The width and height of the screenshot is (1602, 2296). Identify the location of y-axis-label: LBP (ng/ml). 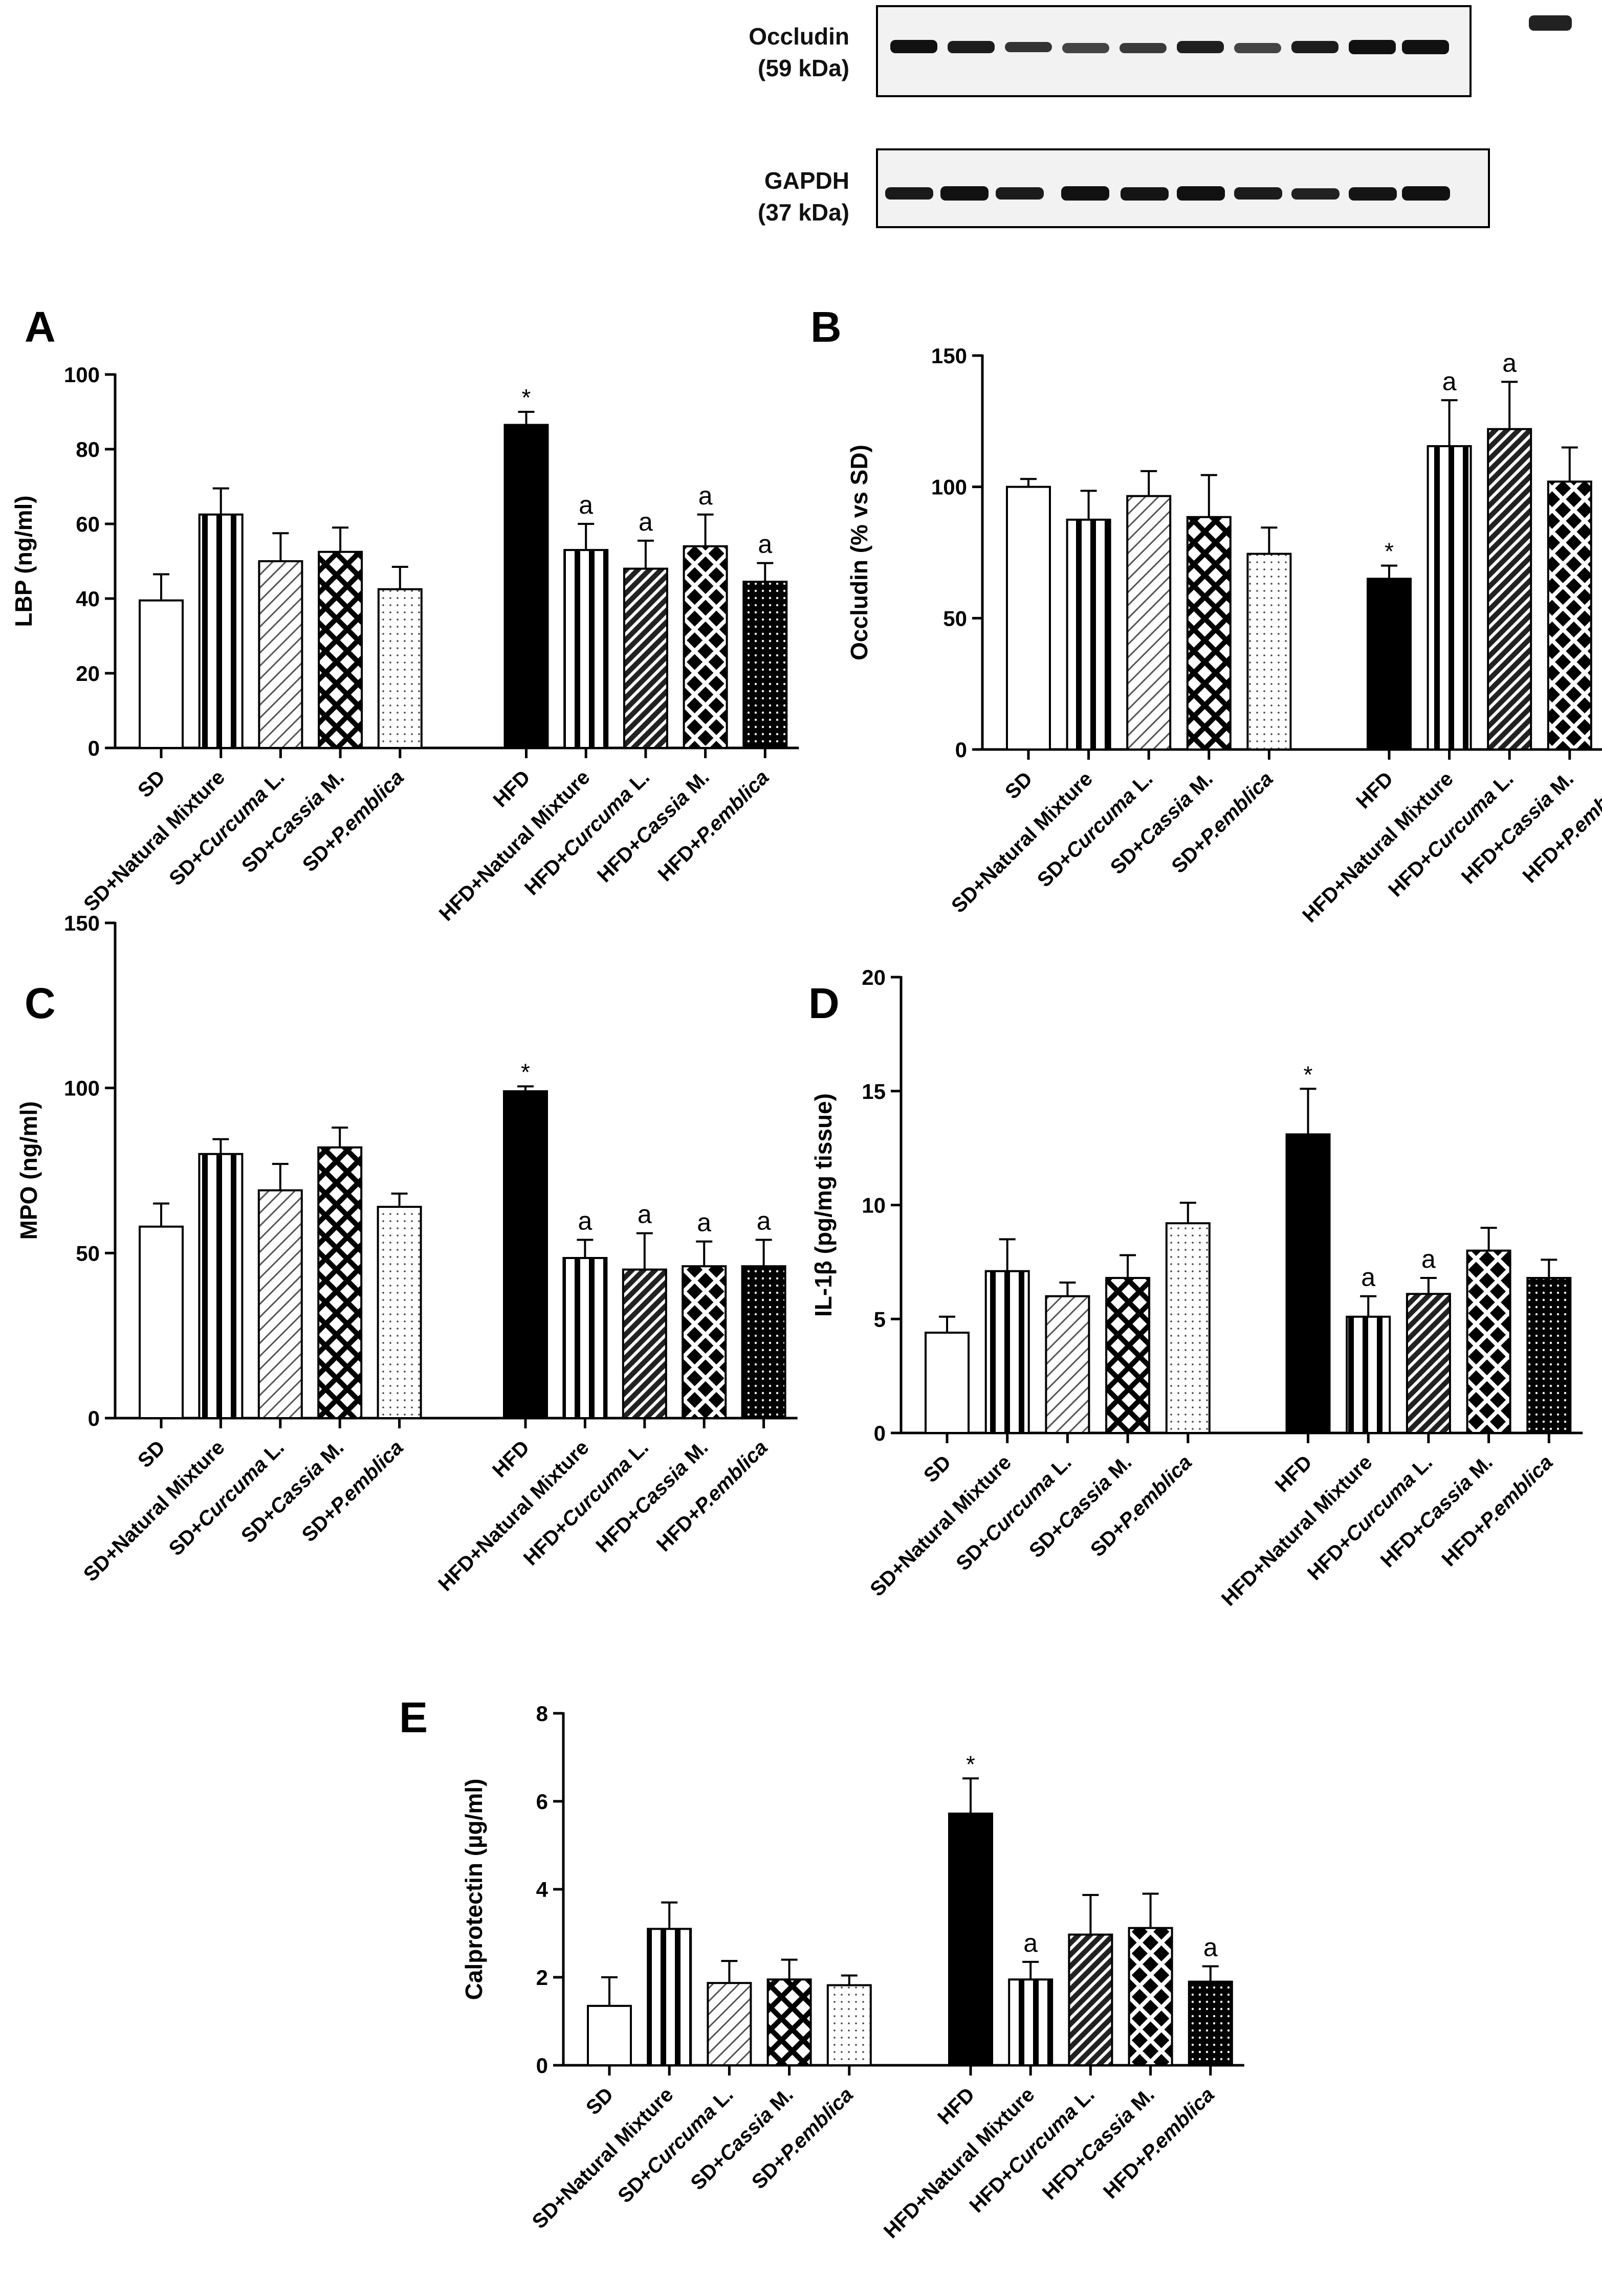
(23, 561).